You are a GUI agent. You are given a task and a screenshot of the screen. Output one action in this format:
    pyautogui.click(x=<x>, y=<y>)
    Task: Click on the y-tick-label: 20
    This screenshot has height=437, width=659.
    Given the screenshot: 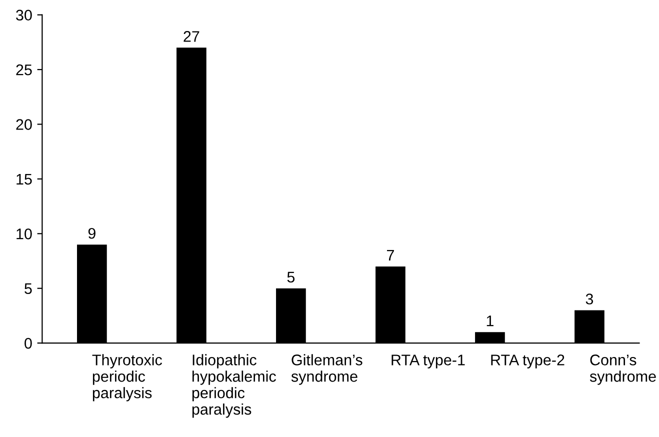 What is the action you would take?
    pyautogui.click(x=24, y=124)
    